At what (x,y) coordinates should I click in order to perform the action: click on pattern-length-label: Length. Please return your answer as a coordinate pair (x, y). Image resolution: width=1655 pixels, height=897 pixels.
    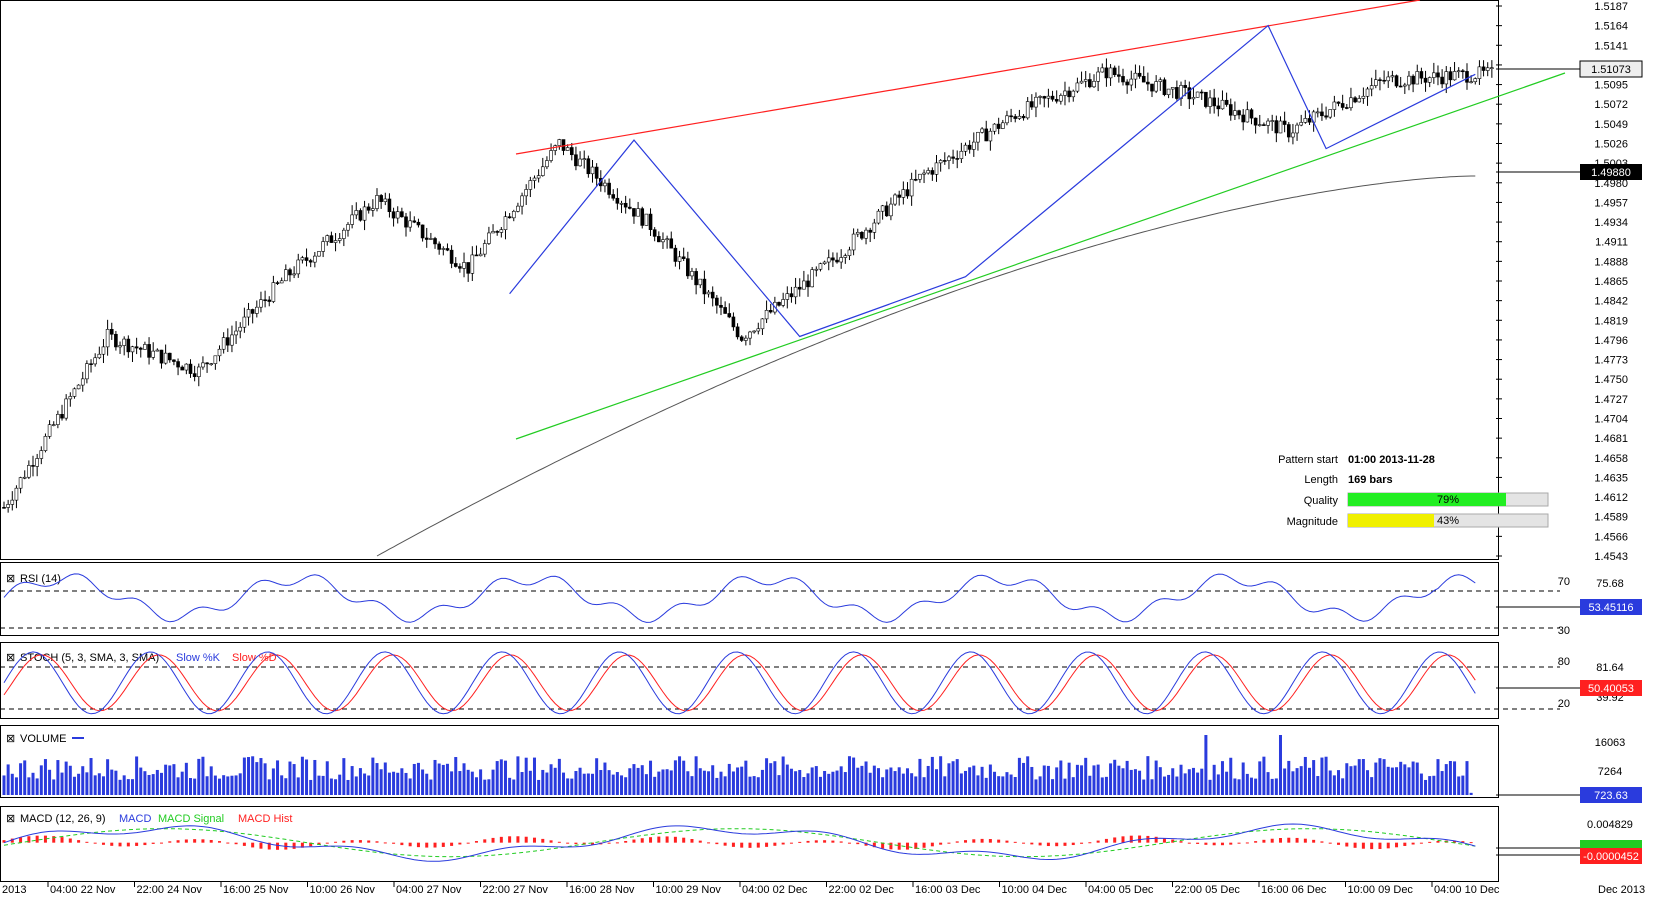
    Looking at the image, I should click on (1321, 480).